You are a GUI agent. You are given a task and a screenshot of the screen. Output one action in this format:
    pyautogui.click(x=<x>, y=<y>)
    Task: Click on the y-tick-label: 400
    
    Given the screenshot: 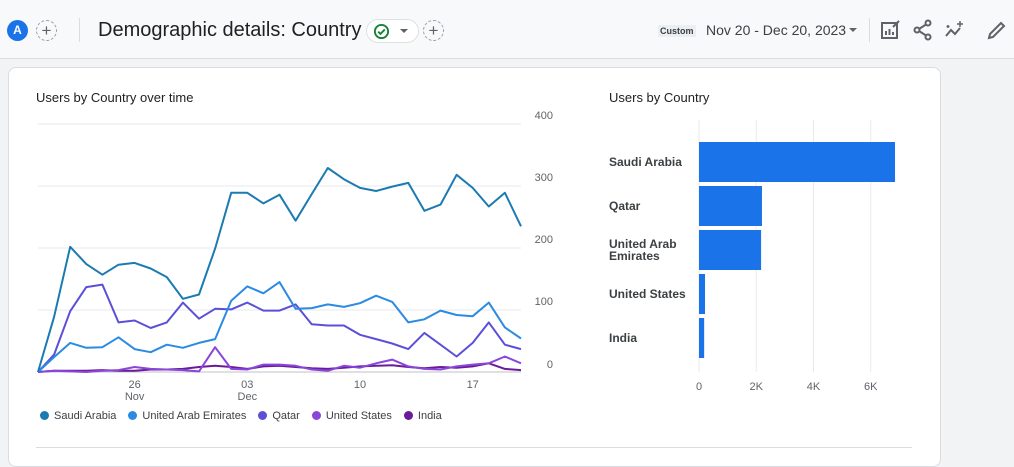 What is the action you would take?
    pyautogui.click(x=544, y=116)
    